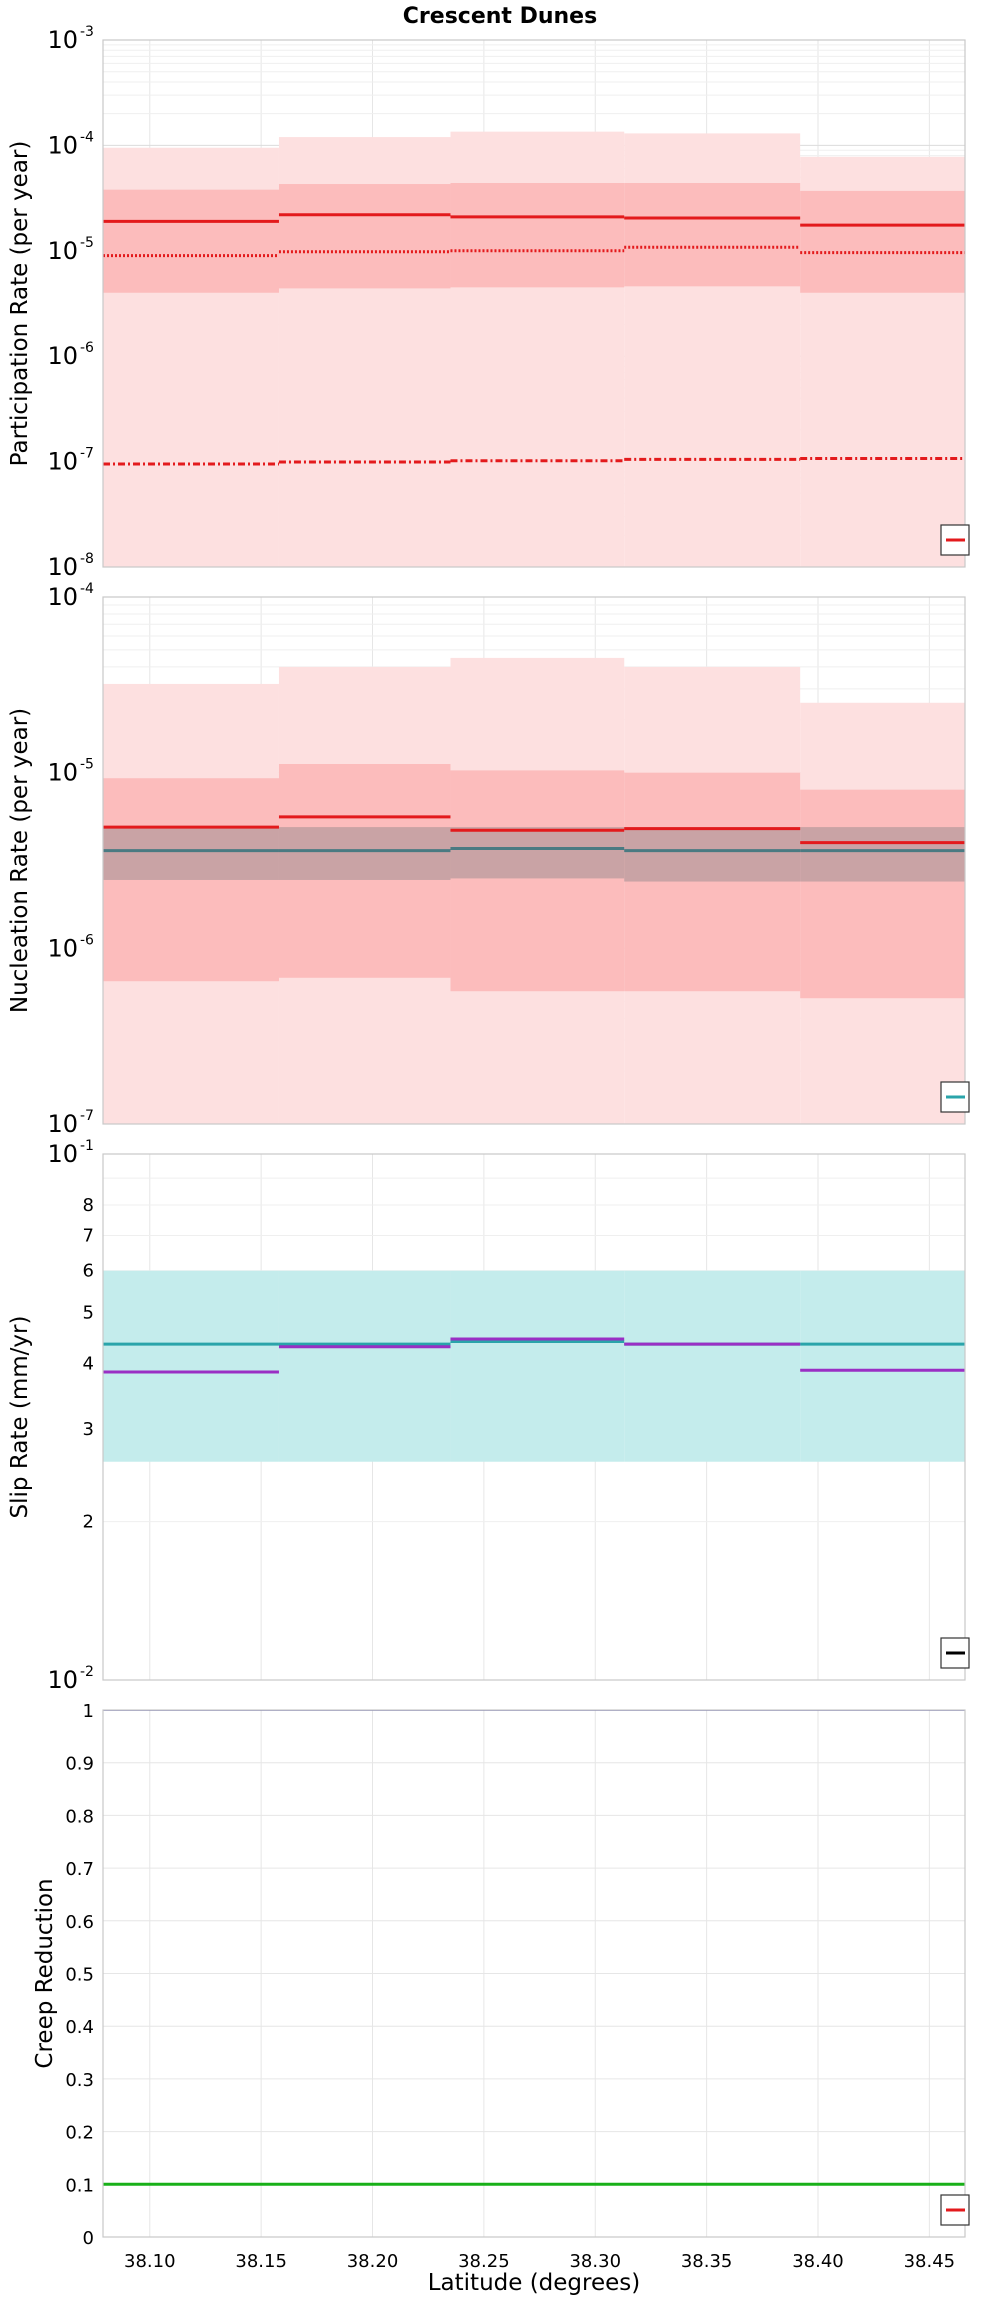  Describe the element at coordinates (595, 2261) in the screenshot. I see `x-tick-label: 38.30` at that location.